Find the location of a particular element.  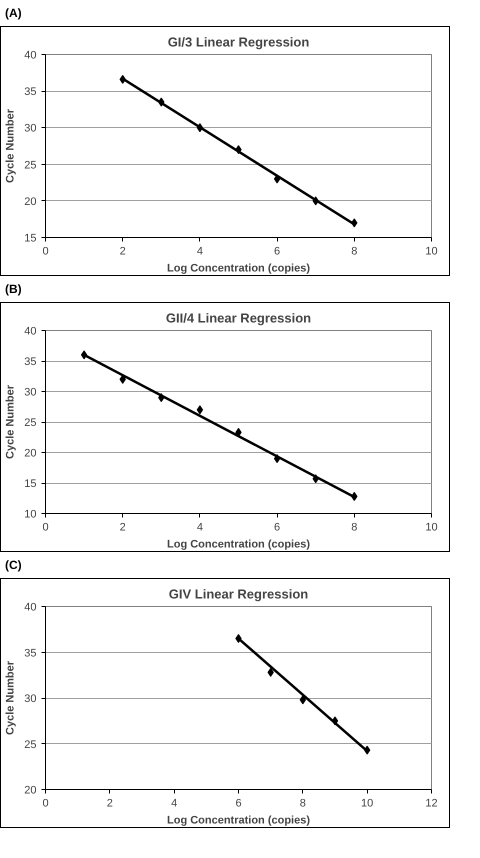

chart-title: GIV Linear Regression is located at coordinates (238, 594).